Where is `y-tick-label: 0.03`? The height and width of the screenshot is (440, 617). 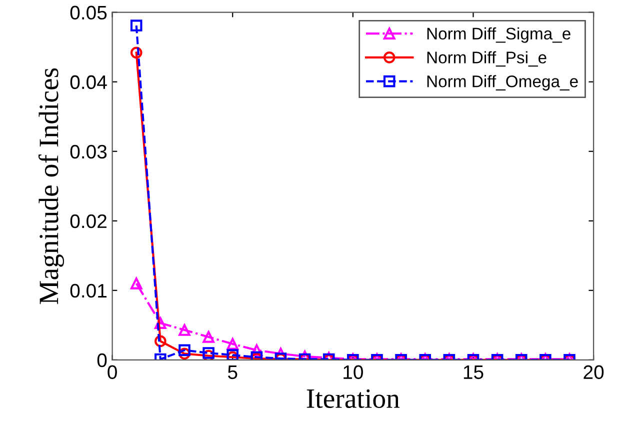
y-tick-label: 0.03 is located at coordinates (88, 151).